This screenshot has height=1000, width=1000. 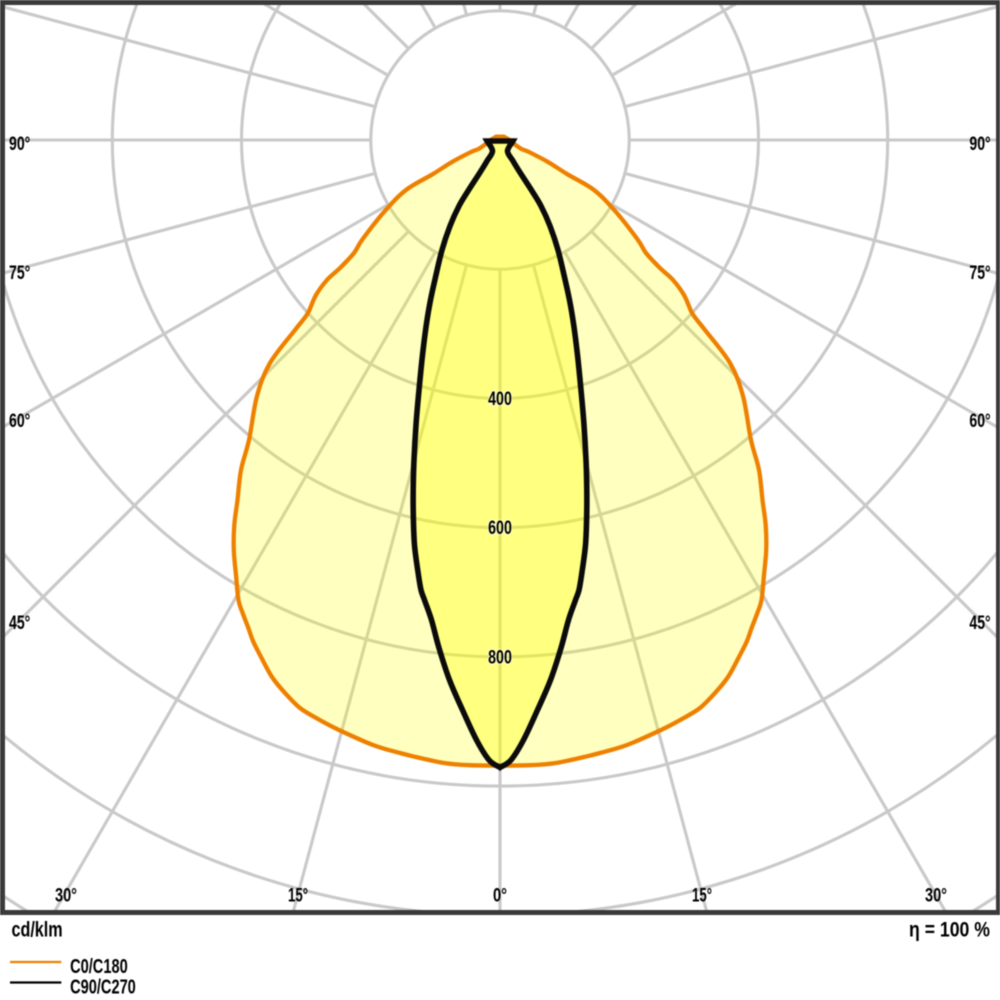 I want to click on svg-text: η = 100 %, so click(x=949, y=929).